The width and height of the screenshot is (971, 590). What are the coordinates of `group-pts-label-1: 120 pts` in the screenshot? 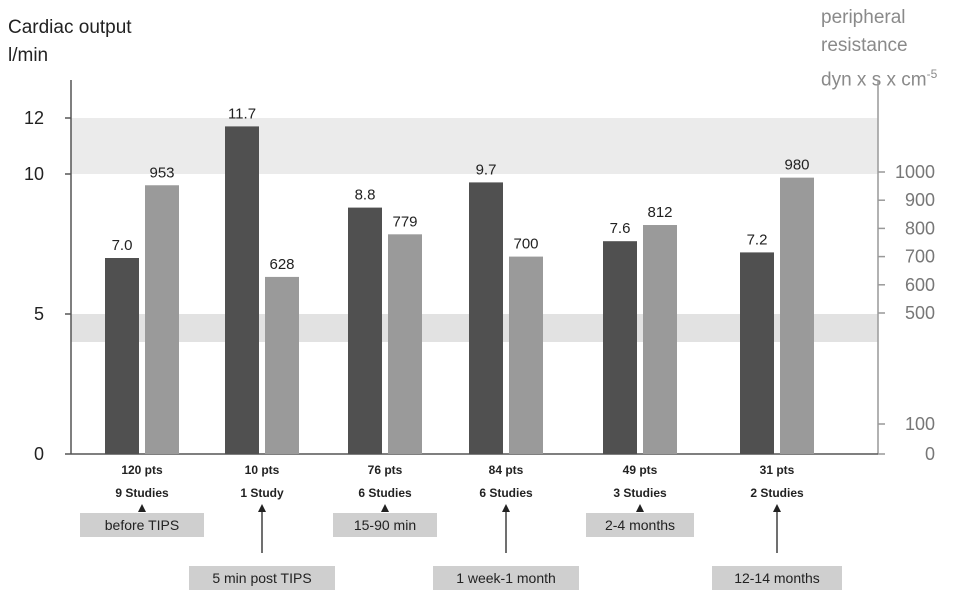 It's located at (142, 470).